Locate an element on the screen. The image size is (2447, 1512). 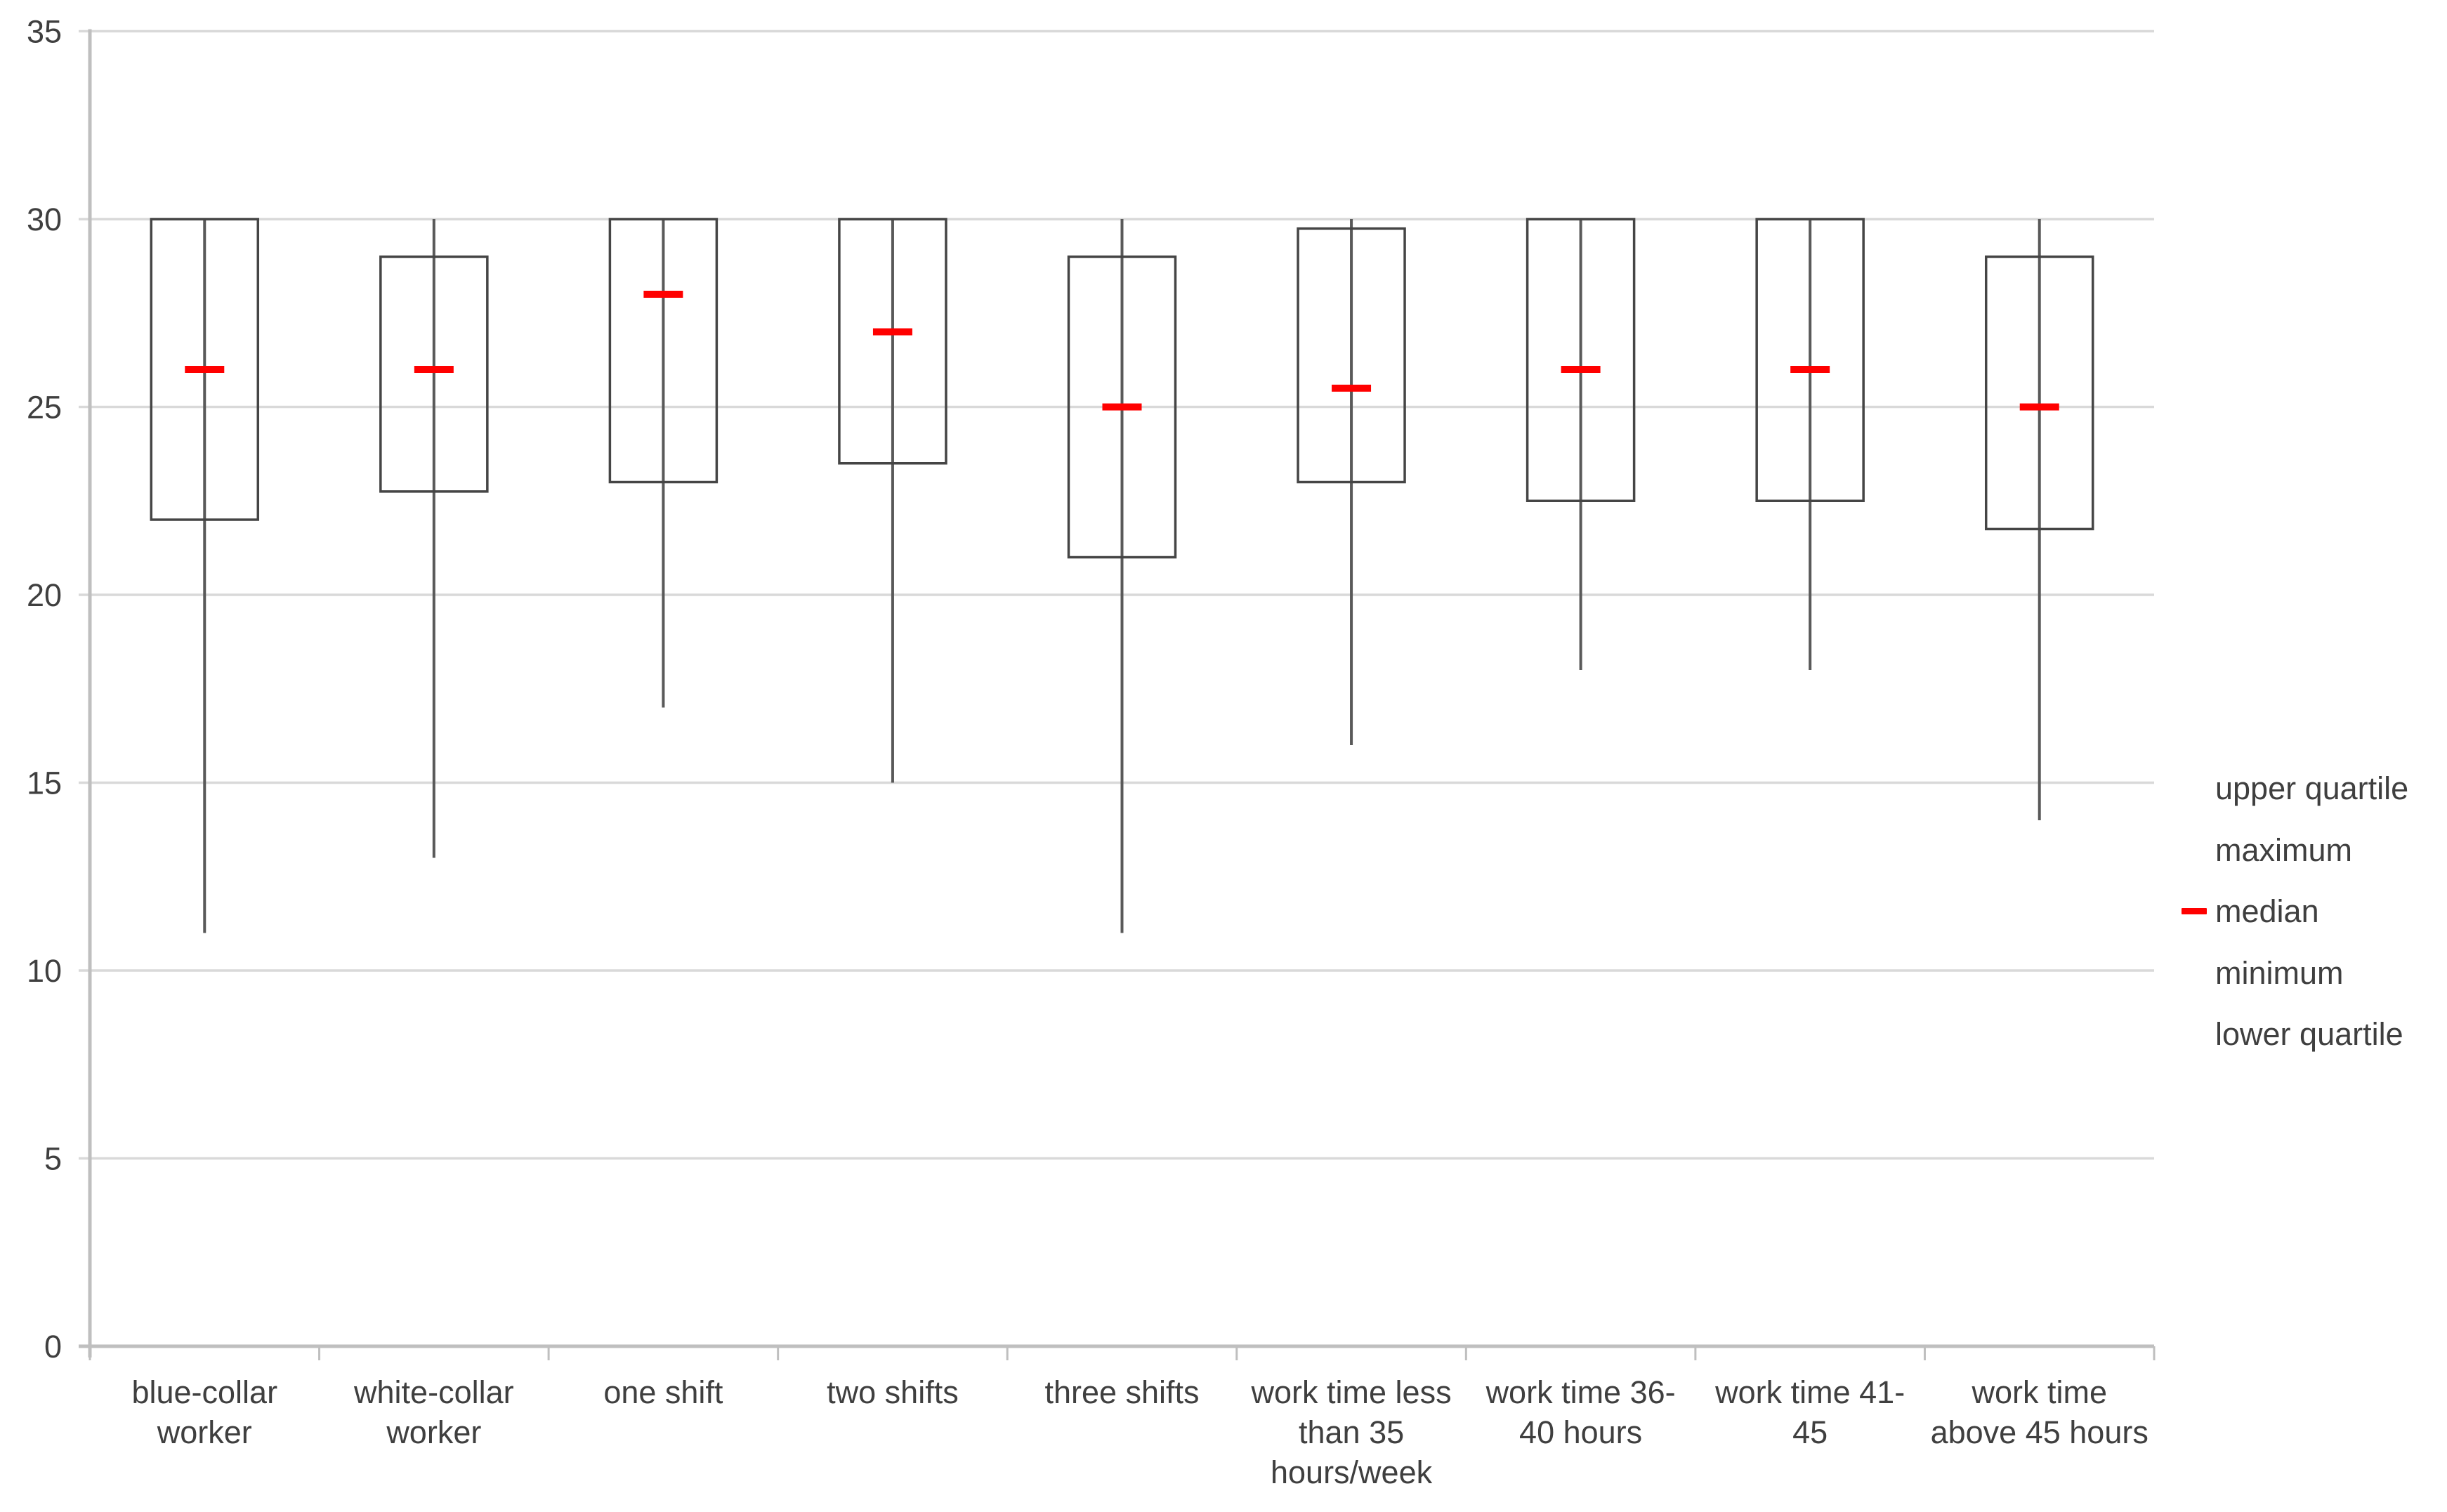
legend-item-upper-quartile: upper quartile is located at coordinates (2295, 789).